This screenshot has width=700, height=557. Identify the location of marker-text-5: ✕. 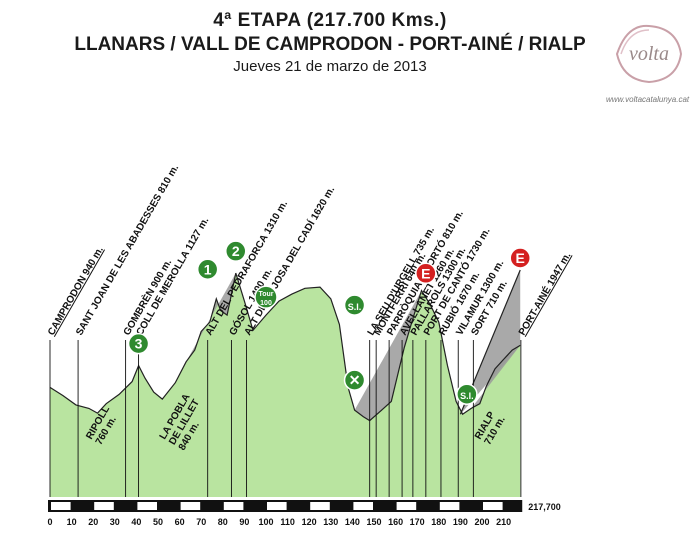
(355, 380).